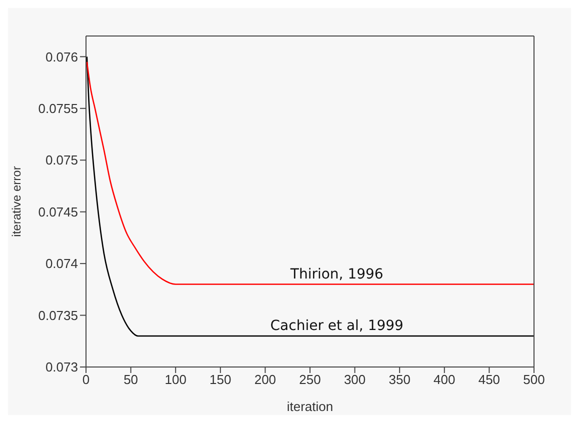 The width and height of the screenshot is (579, 423). What do you see at coordinates (61, 160) in the screenshot?
I see `y-tick-label: 0.075` at bounding box center [61, 160].